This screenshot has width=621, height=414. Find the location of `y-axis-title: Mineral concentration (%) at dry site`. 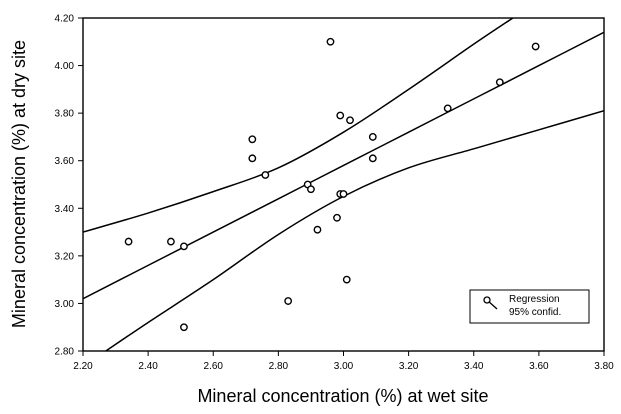

y-axis-title: Mineral concentration (%) at dry site is located at coordinates (19, 184).